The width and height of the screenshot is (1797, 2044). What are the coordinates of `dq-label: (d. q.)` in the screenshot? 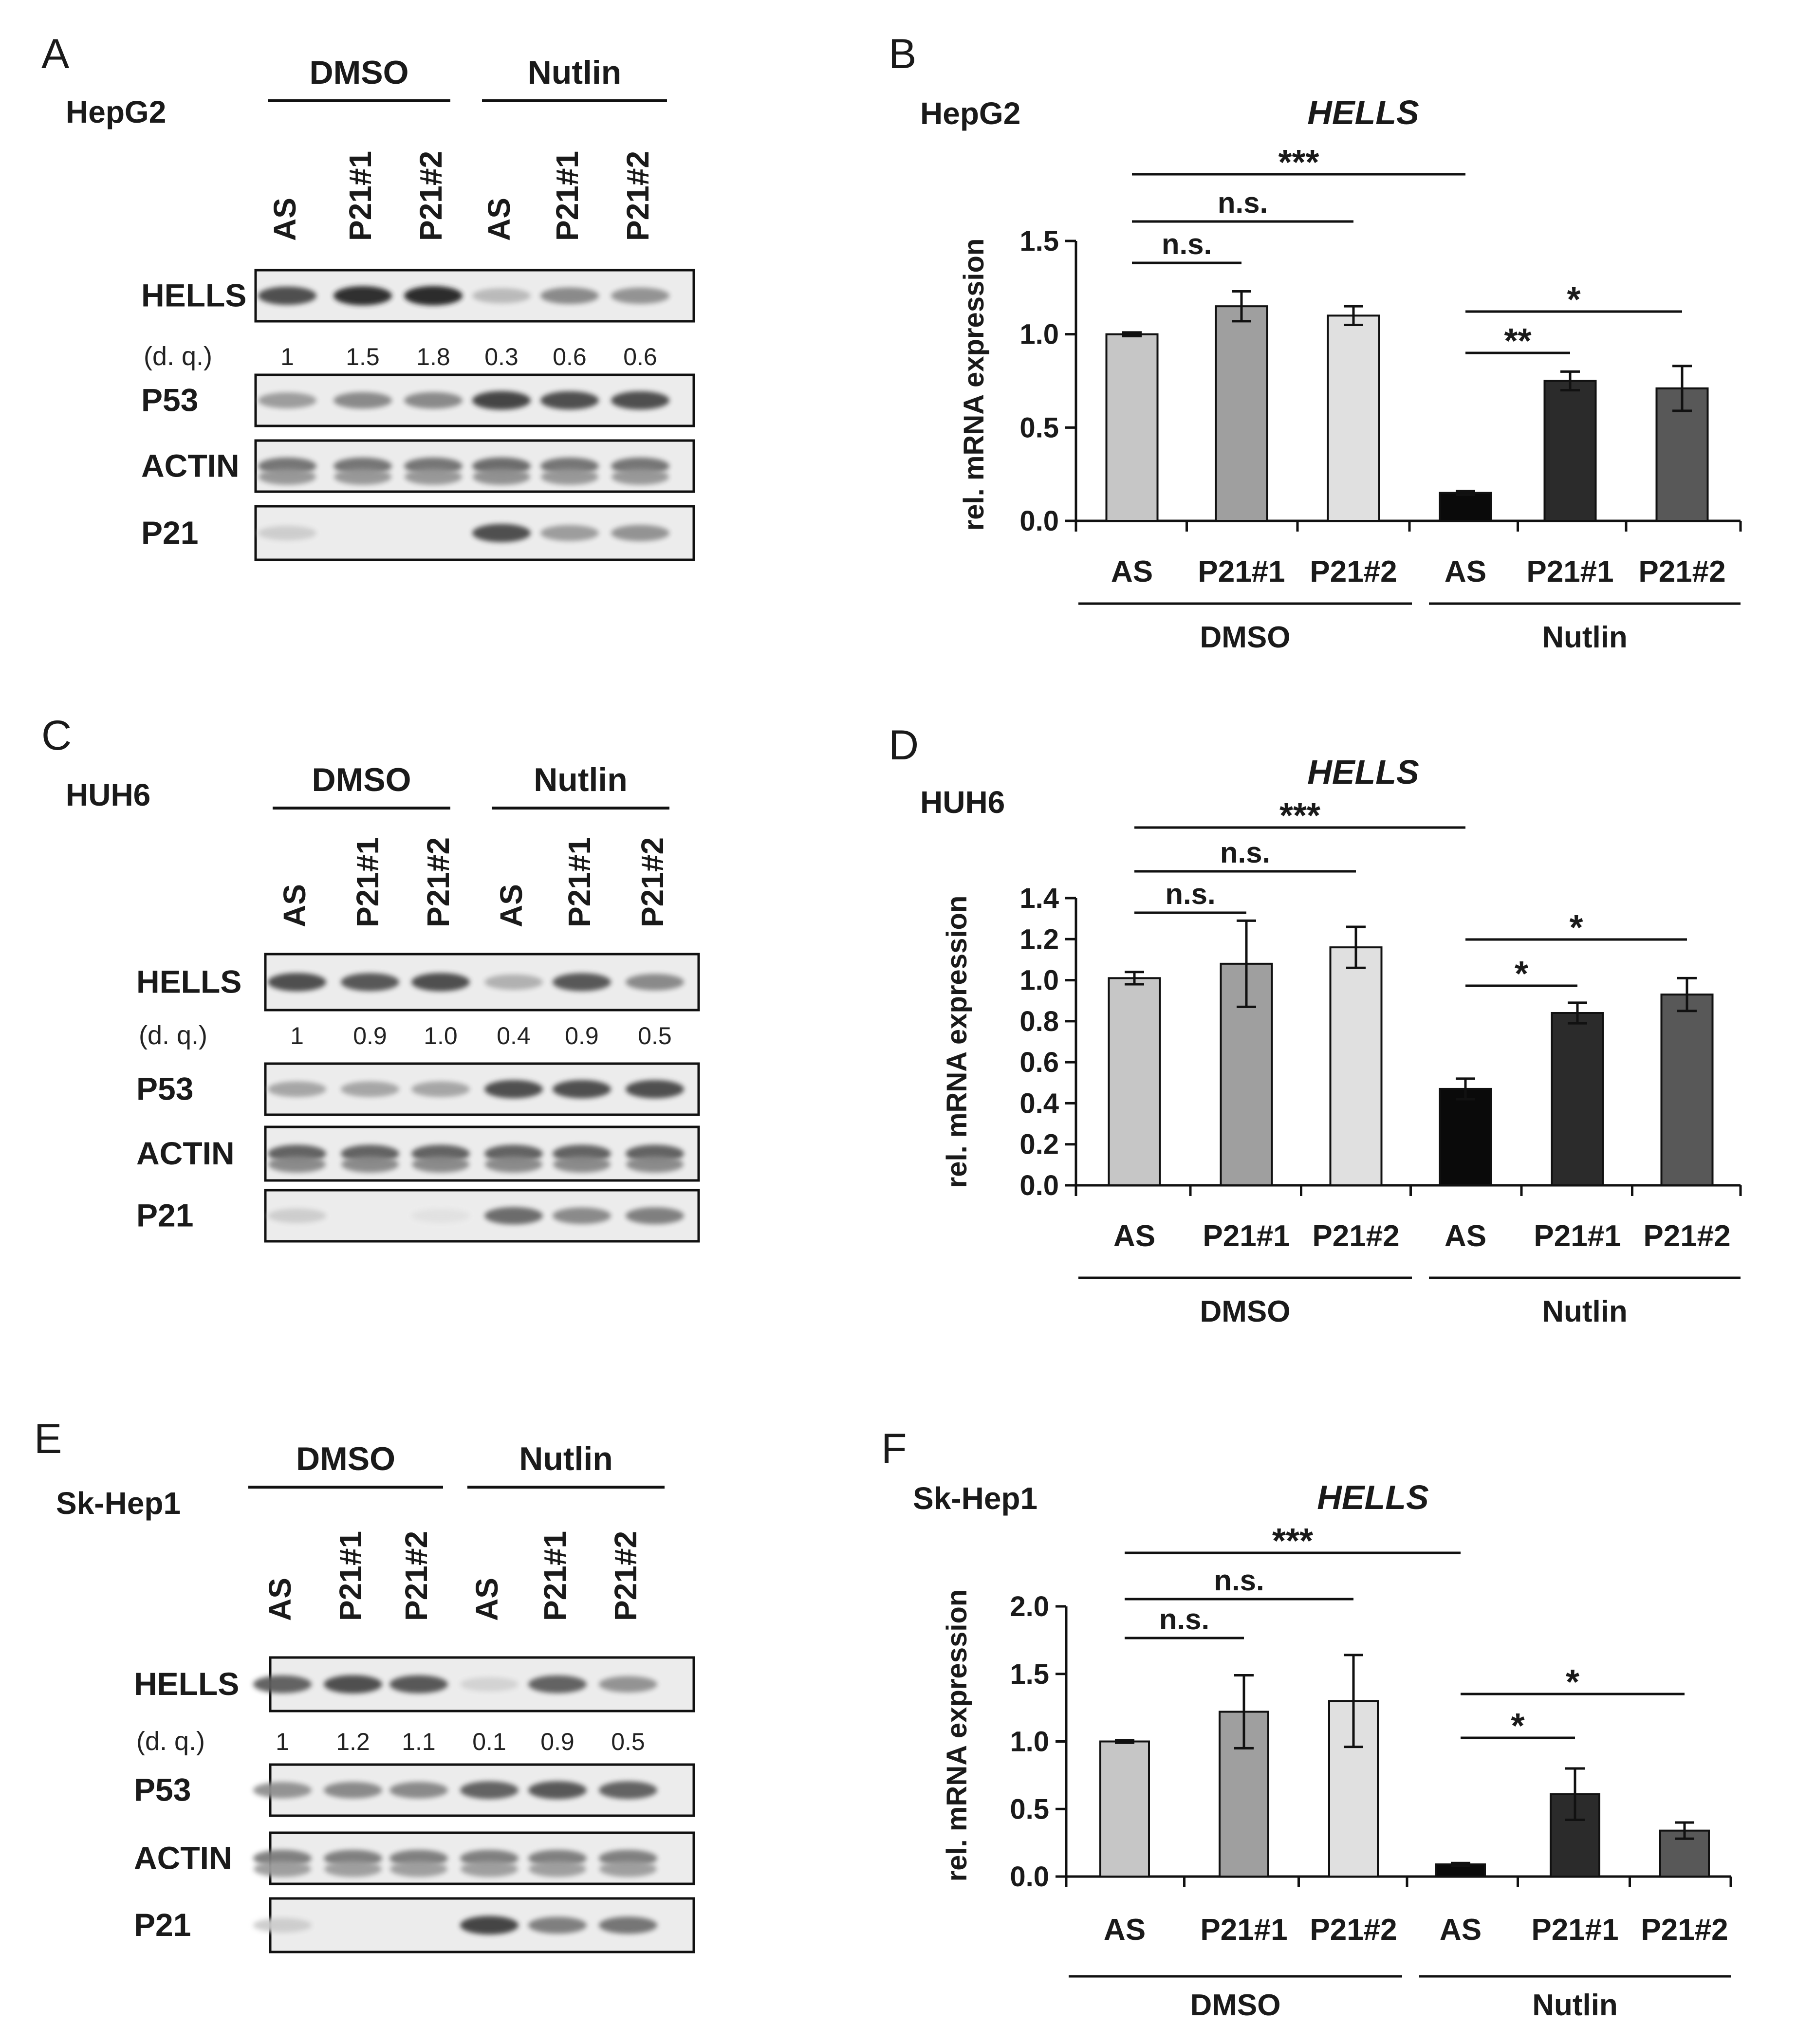 It's located at (171, 1741).